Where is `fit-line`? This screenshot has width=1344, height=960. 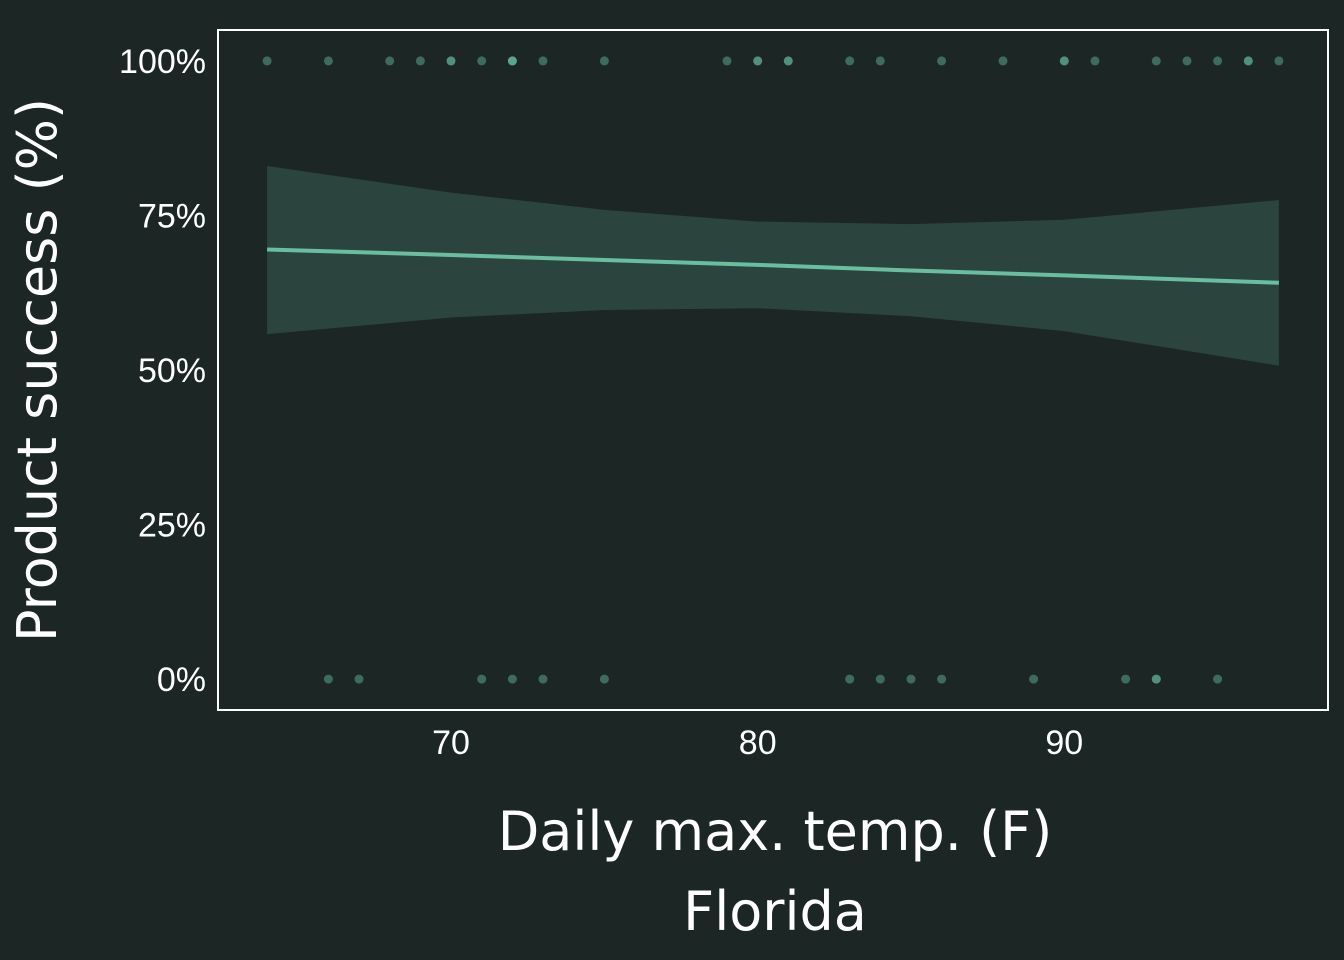 fit-line is located at coordinates (773, 266).